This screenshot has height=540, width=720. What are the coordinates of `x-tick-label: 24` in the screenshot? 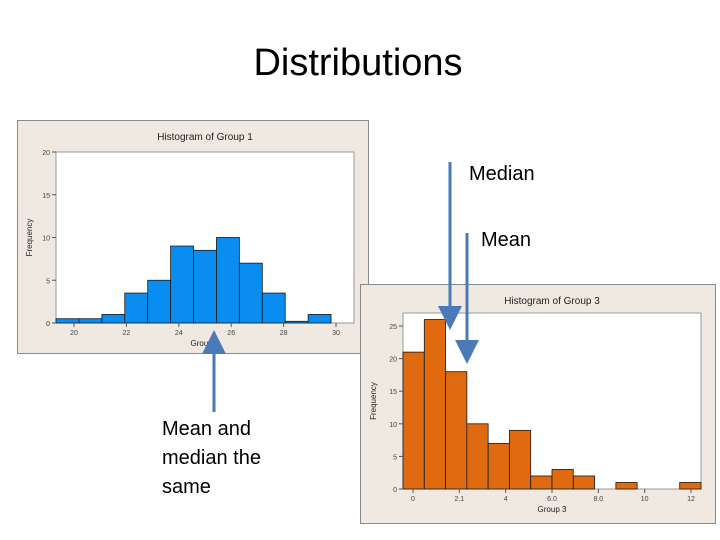 It's located at (179, 333).